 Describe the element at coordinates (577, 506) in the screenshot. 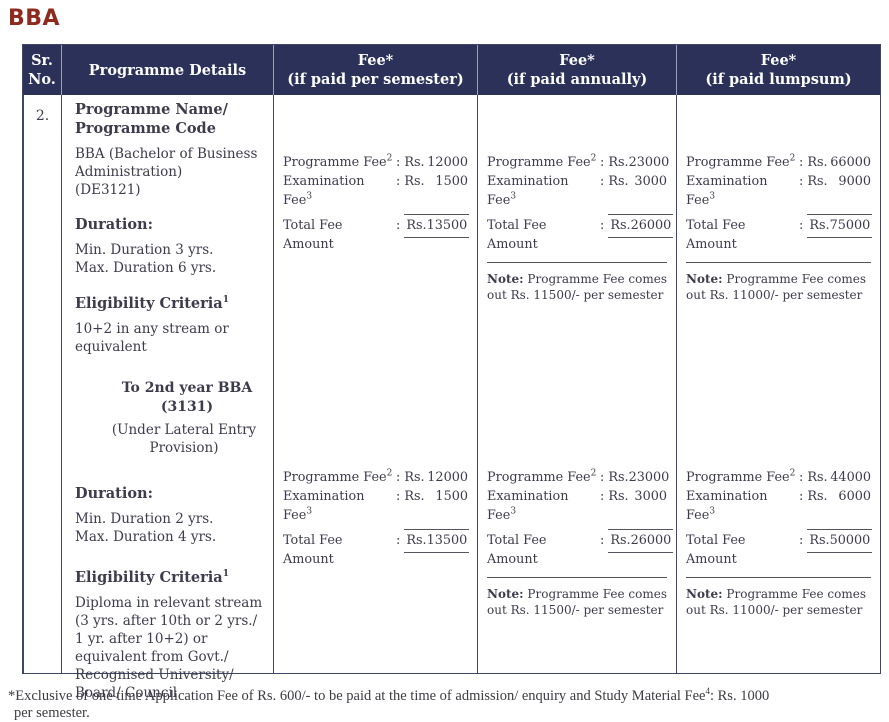

I see `examination-fee-line: Examination Fee3 : Rs. 3000` at that location.